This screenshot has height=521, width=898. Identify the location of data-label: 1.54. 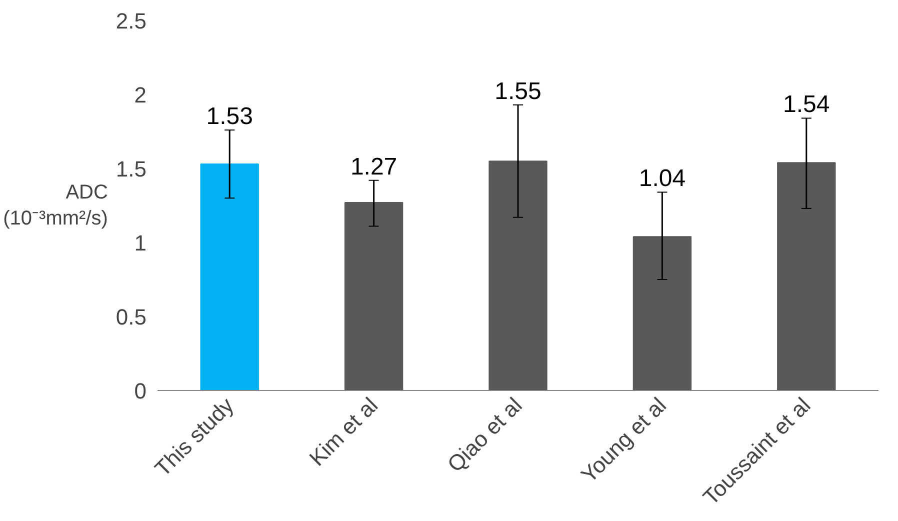
(806, 104).